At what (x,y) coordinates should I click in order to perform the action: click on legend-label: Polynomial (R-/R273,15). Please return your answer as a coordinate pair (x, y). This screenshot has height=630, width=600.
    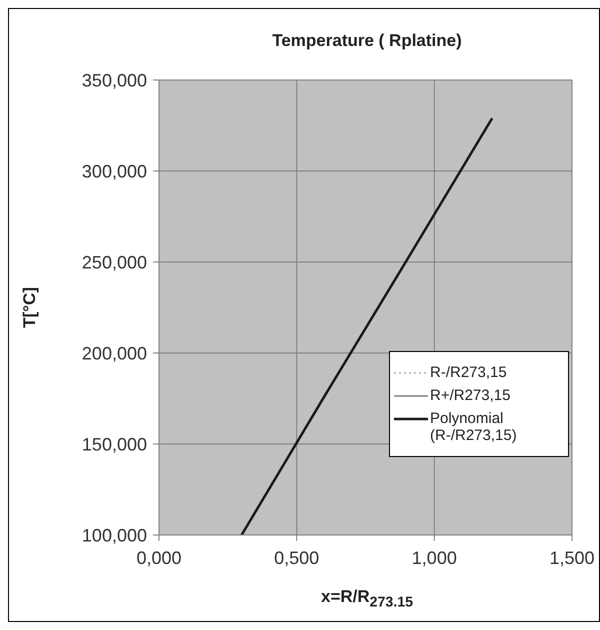
    Looking at the image, I should click on (474, 427).